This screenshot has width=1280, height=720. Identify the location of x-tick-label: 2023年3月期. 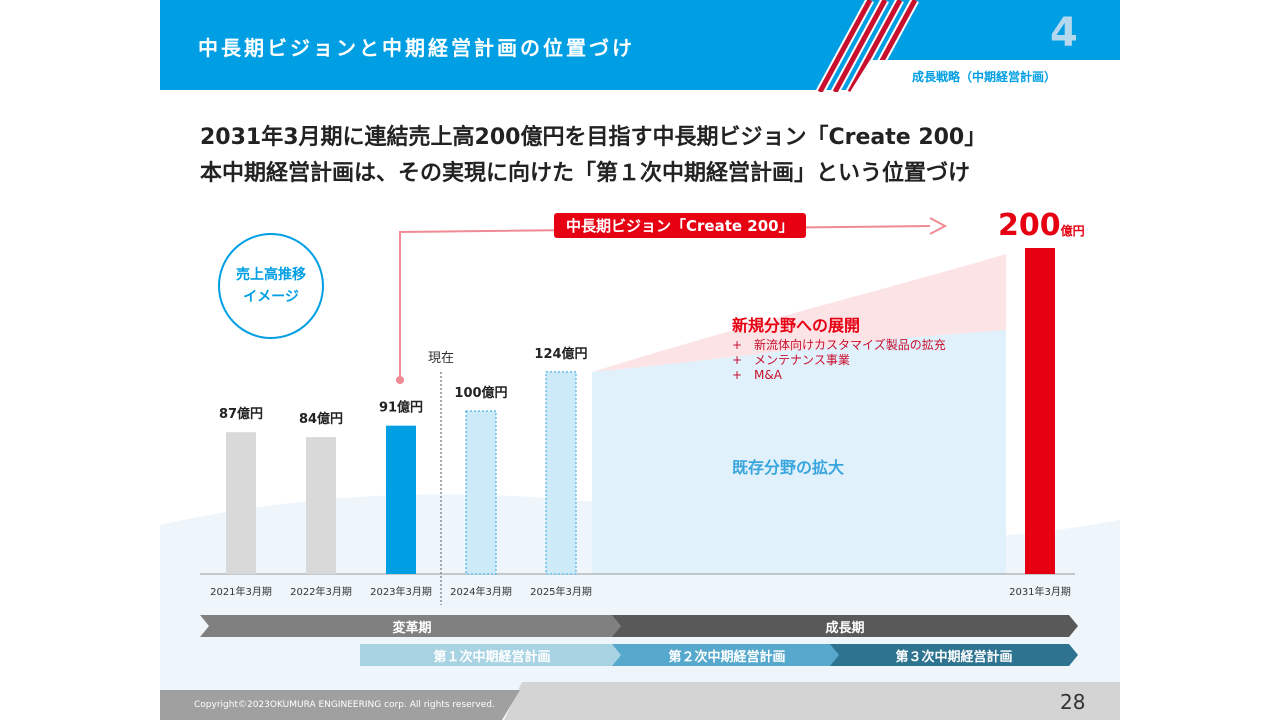
(401, 591).